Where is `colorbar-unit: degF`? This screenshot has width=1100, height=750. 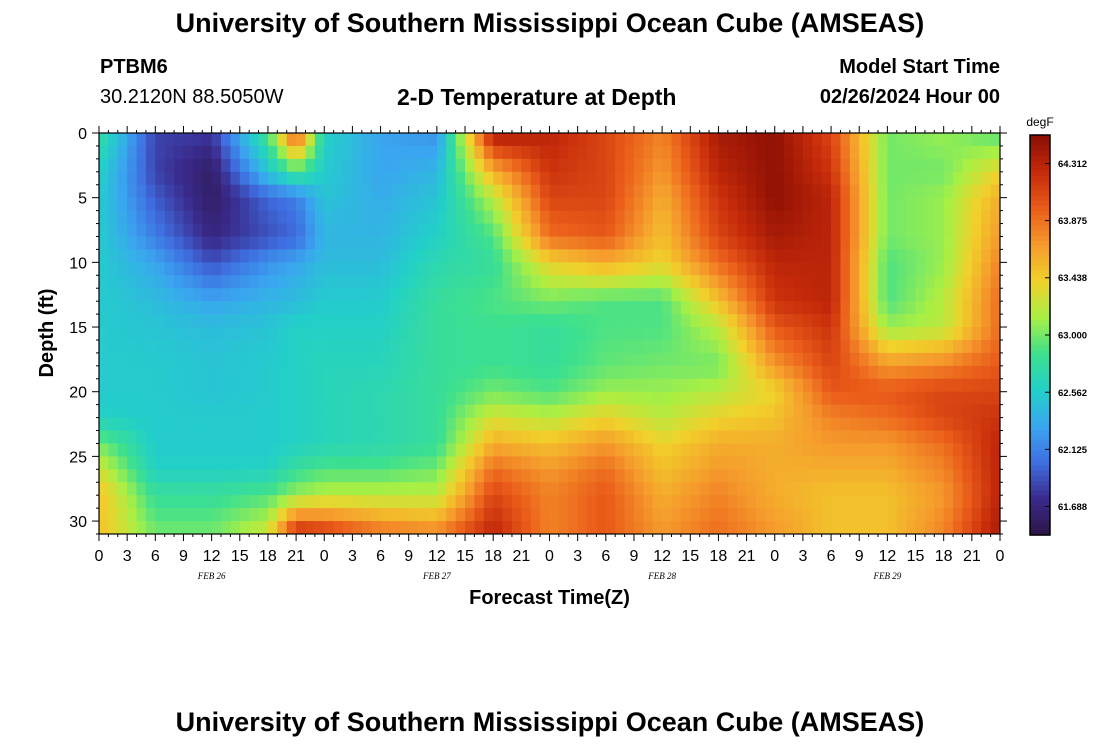
colorbar-unit: degF is located at coordinates (1039, 122).